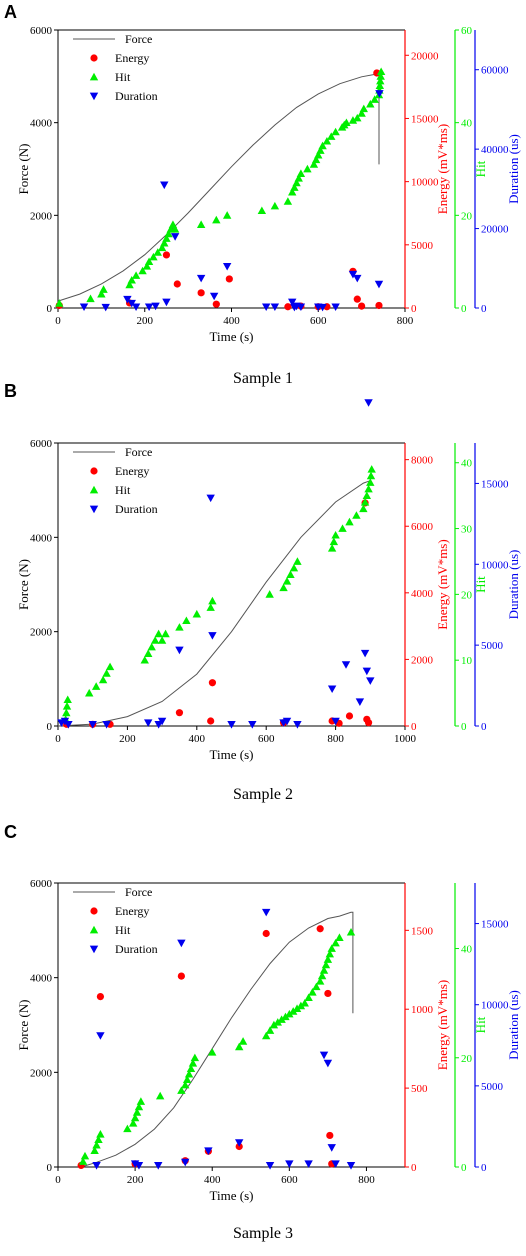 The width and height of the screenshot is (526, 1256). What do you see at coordinates (10, 12) in the screenshot?
I see `panel-label: A` at bounding box center [10, 12].